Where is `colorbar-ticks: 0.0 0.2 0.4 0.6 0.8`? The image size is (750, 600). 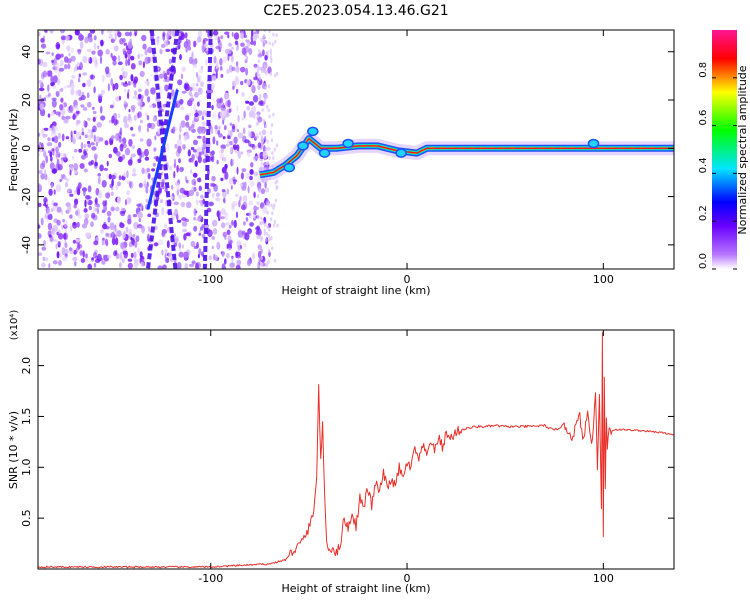
colorbar-ticks: 0.0 0.2 0.4 0.6 0.8 is located at coordinates (717, 166).